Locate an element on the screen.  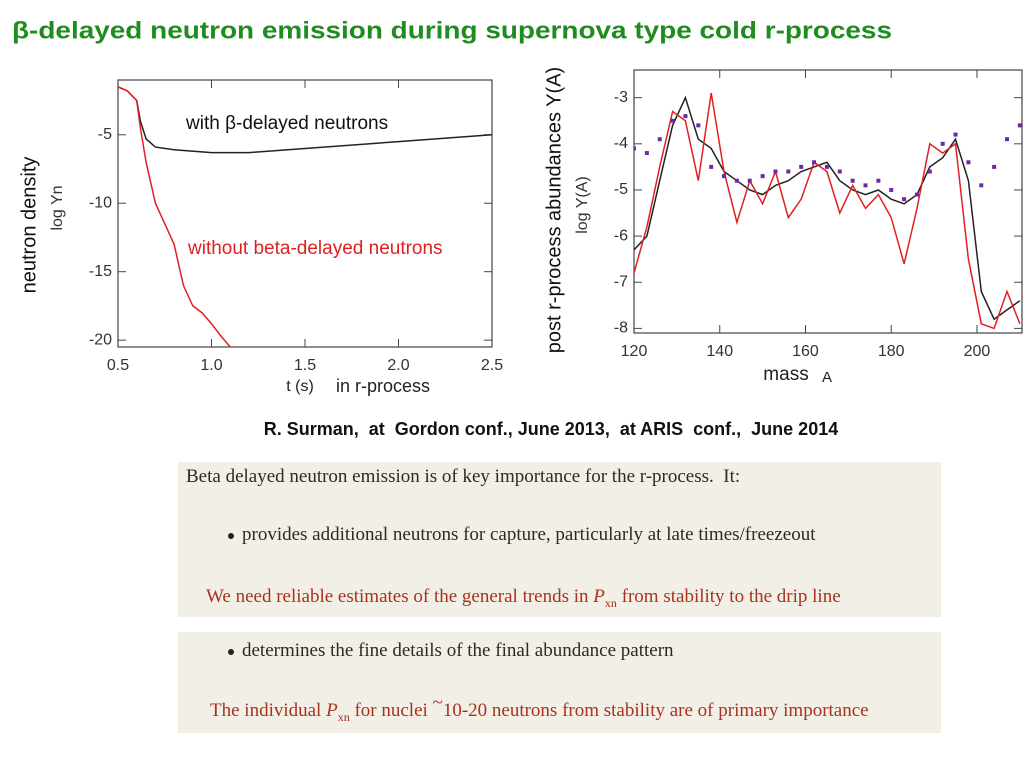
note-text: The individual is located at coordinates (268, 710).